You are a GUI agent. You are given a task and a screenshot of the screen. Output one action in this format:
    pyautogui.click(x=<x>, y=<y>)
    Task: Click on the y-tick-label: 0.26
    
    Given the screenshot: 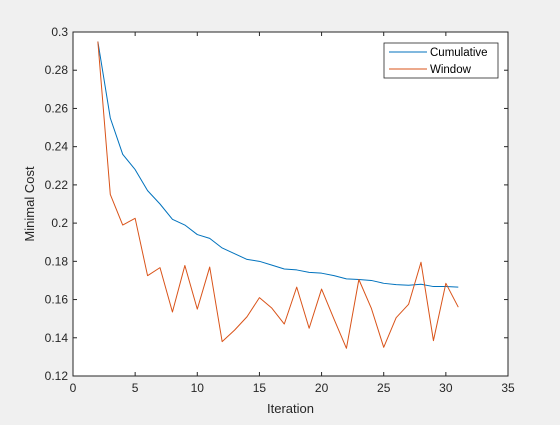 What is the action you would take?
    pyautogui.click(x=57, y=108)
    